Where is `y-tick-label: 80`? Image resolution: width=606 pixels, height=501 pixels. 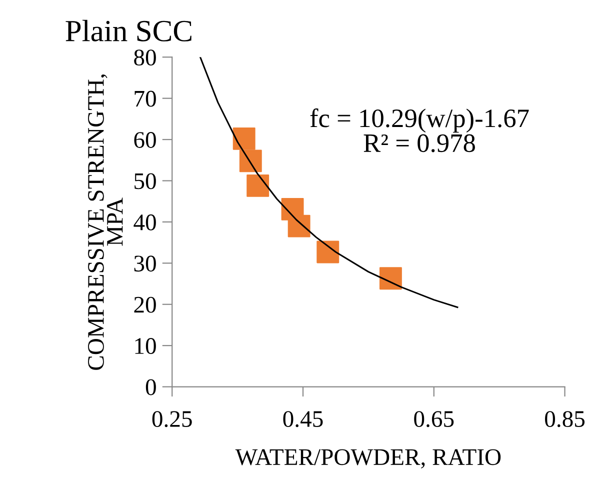
y-tick-label: 80 is located at coordinates (145, 58).